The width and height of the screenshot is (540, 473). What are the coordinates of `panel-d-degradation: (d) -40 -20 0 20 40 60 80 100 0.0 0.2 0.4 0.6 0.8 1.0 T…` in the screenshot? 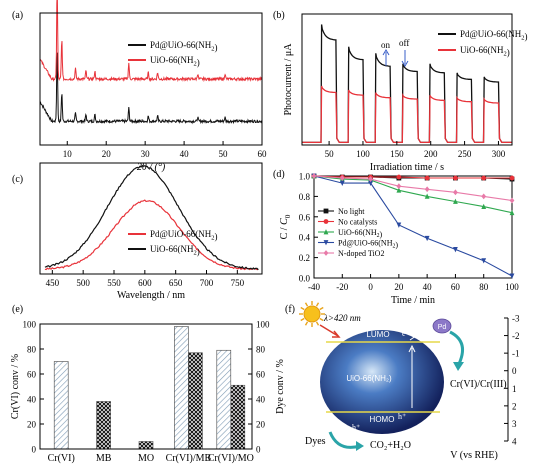 It's located at (396, 237).